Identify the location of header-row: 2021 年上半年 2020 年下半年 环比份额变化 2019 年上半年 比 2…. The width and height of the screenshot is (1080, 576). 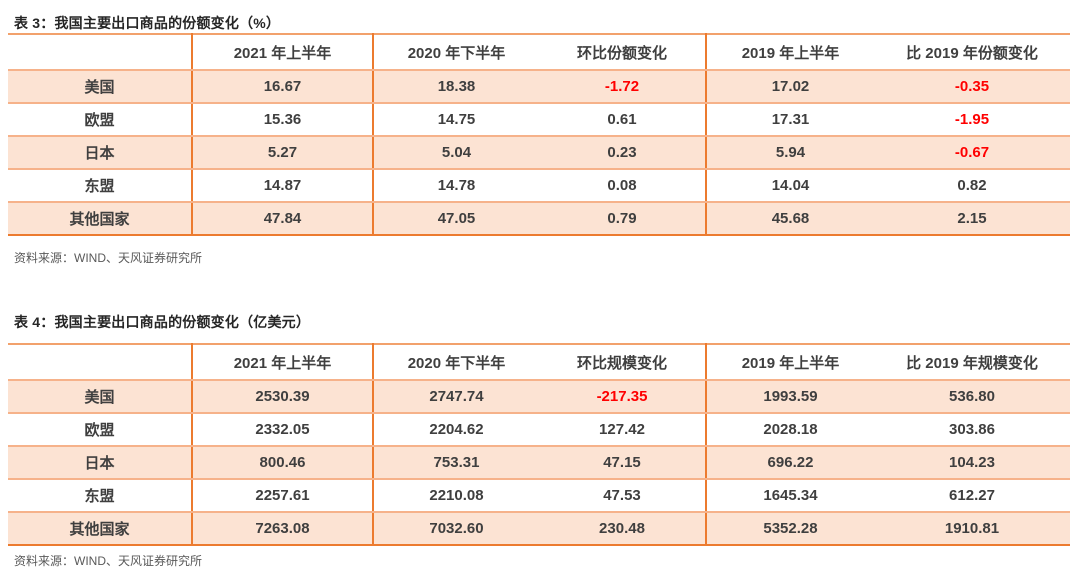
(539, 52).